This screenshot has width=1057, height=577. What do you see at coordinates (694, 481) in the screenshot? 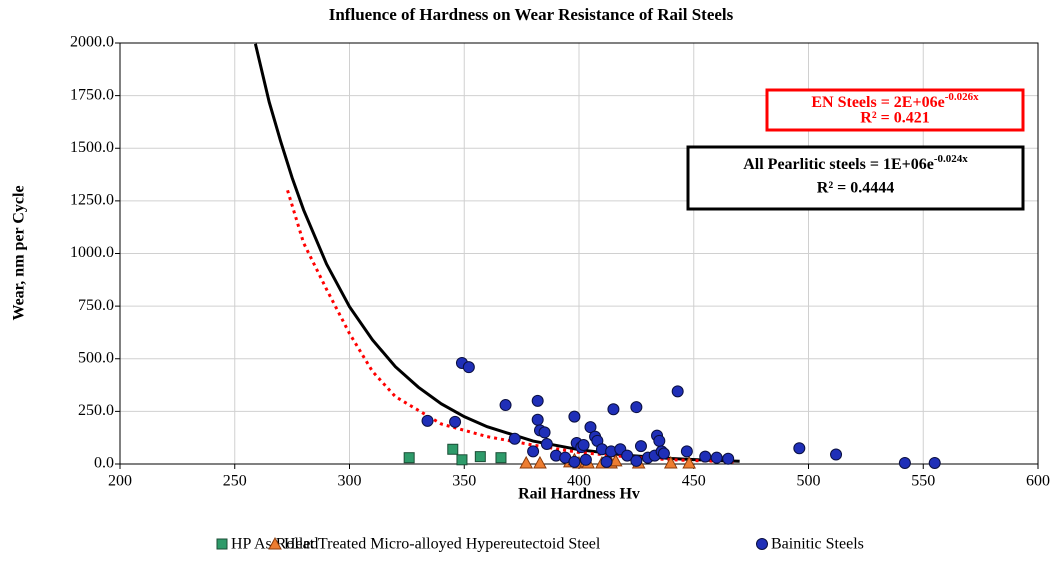
I see `x-tick-label: 450` at bounding box center [694, 481].